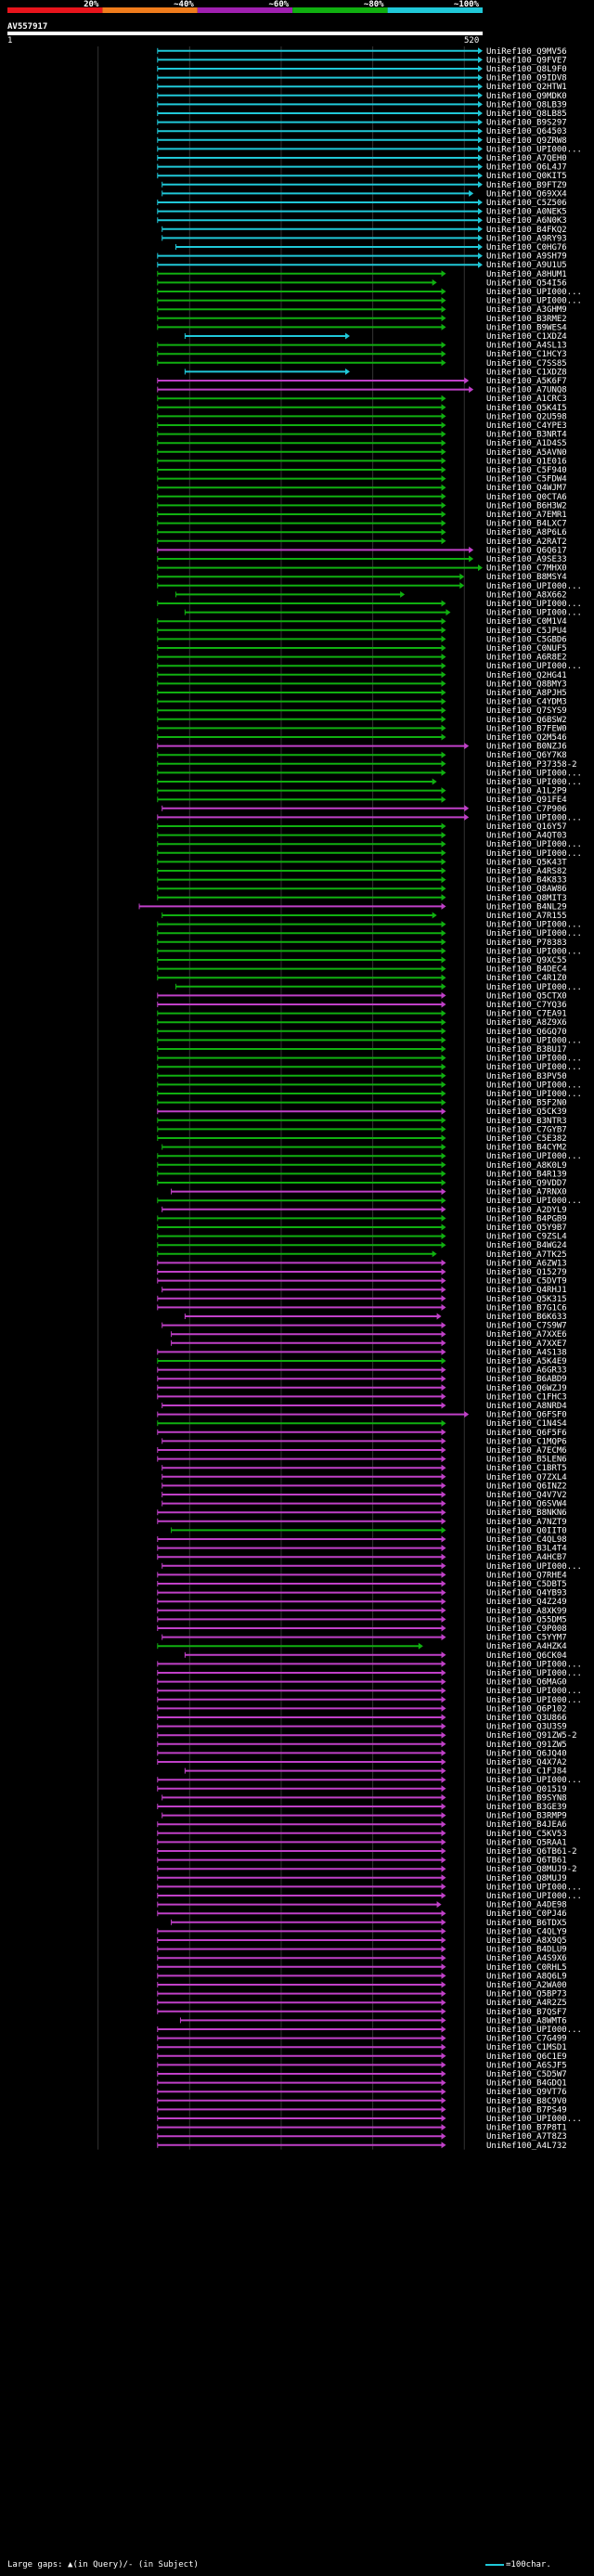  I want to click on hit-label: UniRef100_A6N0K3, so click(526, 221).